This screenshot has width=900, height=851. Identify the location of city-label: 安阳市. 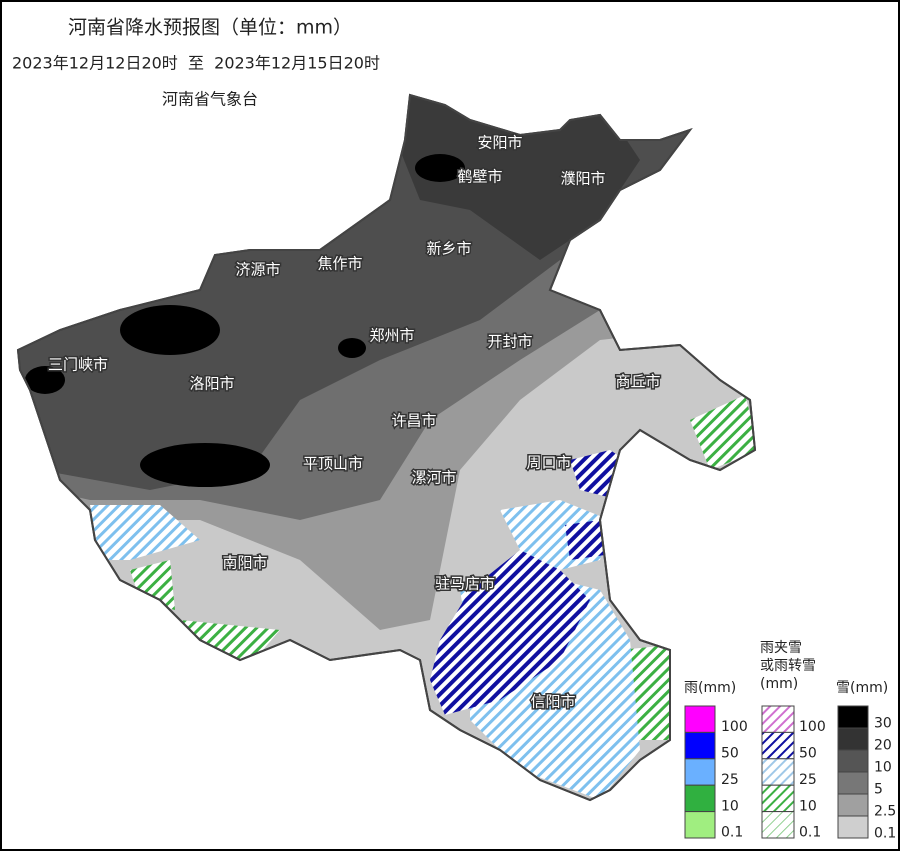
(499, 143).